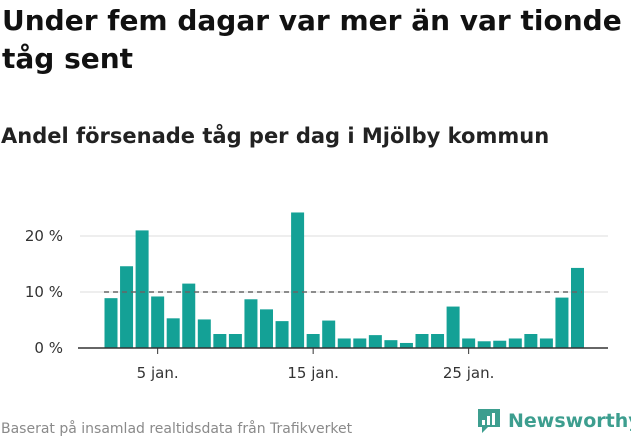 The width and height of the screenshot is (631, 439). Describe the element at coordinates (158, 373) in the screenshot. I see `x-tick-label-0: 5 jan.` at that location.